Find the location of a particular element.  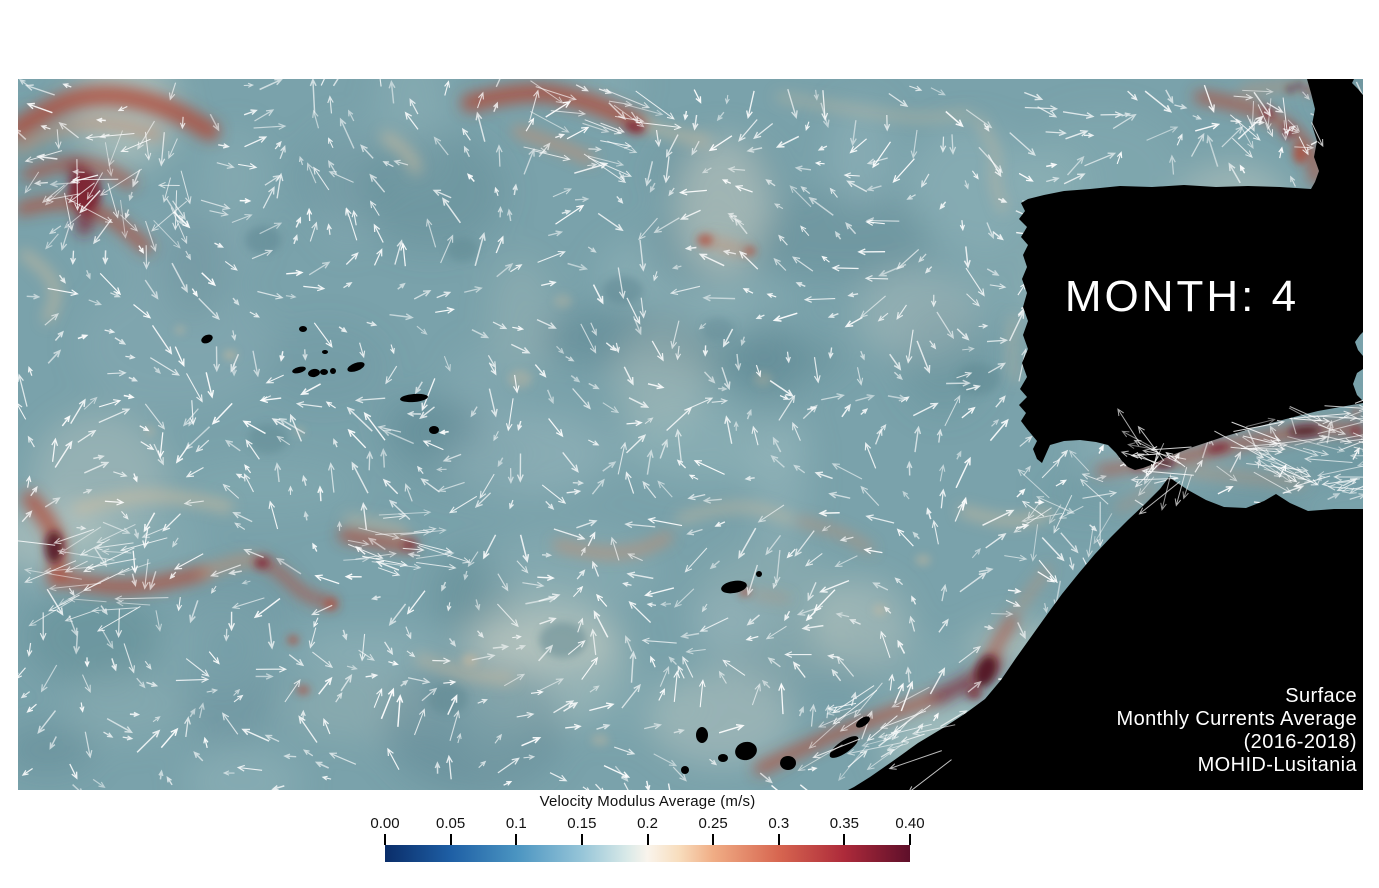

colorbar-tick-label: 0.40 is located at coordinates (910, 823).